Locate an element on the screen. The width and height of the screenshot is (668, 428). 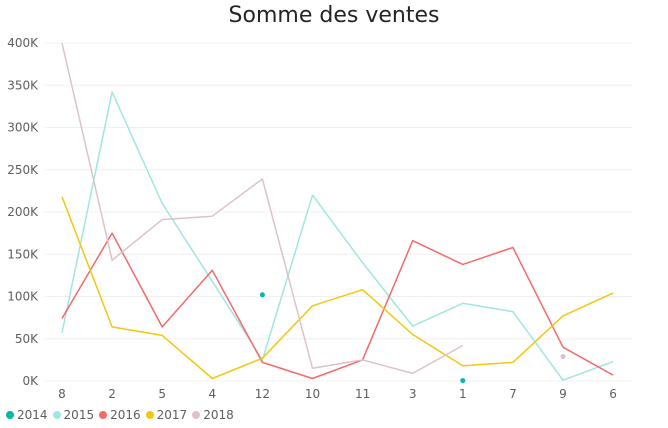
y-tick-label: 0K is located at coordinates (30, 381).